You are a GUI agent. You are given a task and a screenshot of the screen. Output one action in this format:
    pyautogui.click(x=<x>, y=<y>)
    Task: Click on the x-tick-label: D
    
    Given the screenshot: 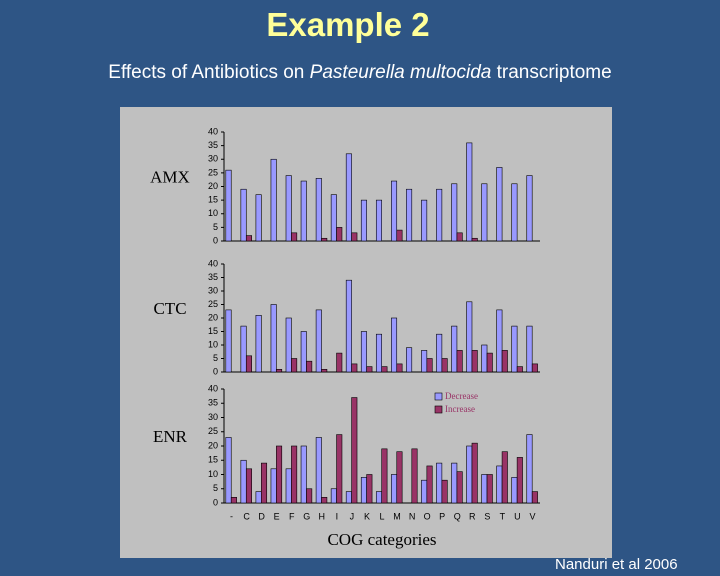 What is the action you would take?
    pyautogui.click(x=261, y=516)
    